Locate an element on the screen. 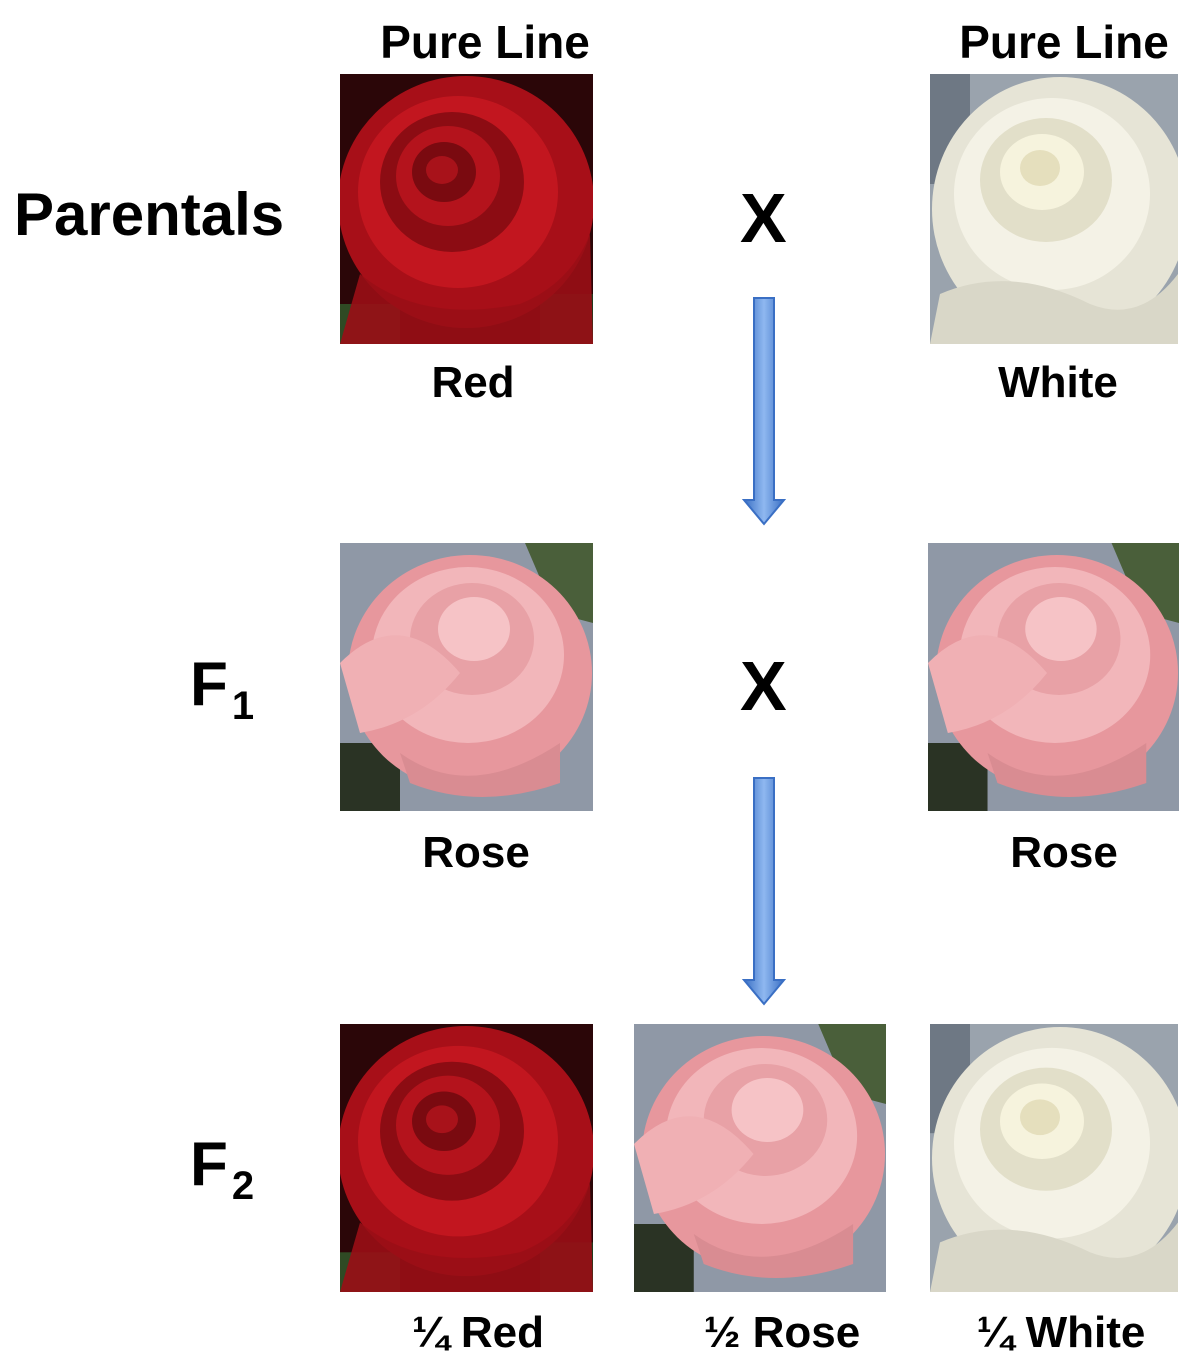  f2-pink-rose-photo is located at coordinates (760, 1158).